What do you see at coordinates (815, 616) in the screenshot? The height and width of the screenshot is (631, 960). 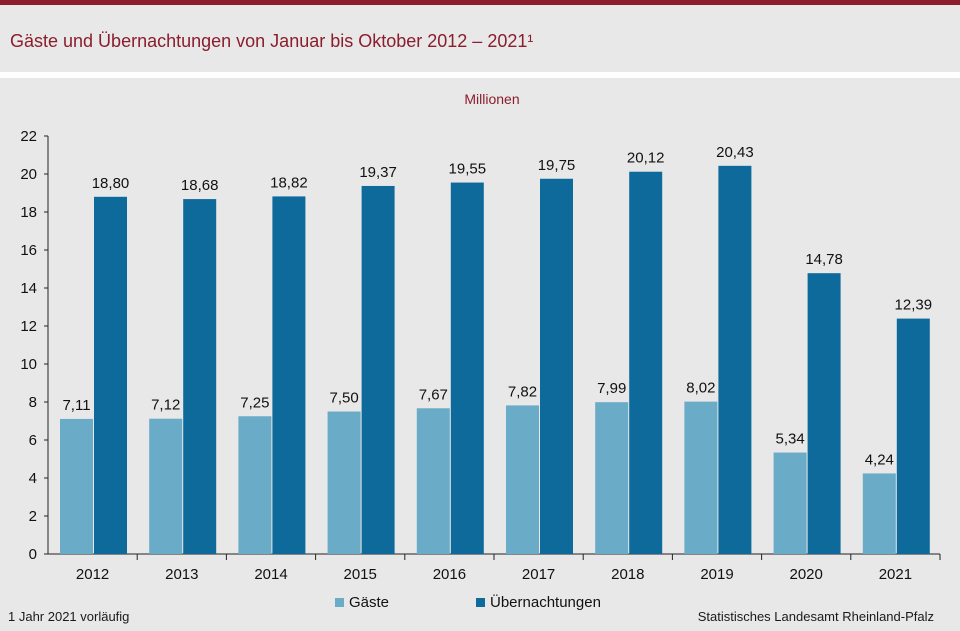 I see `source-note: Statistisches Landesamt Rheinland-Pfalz` at bounding box center [815, 616].